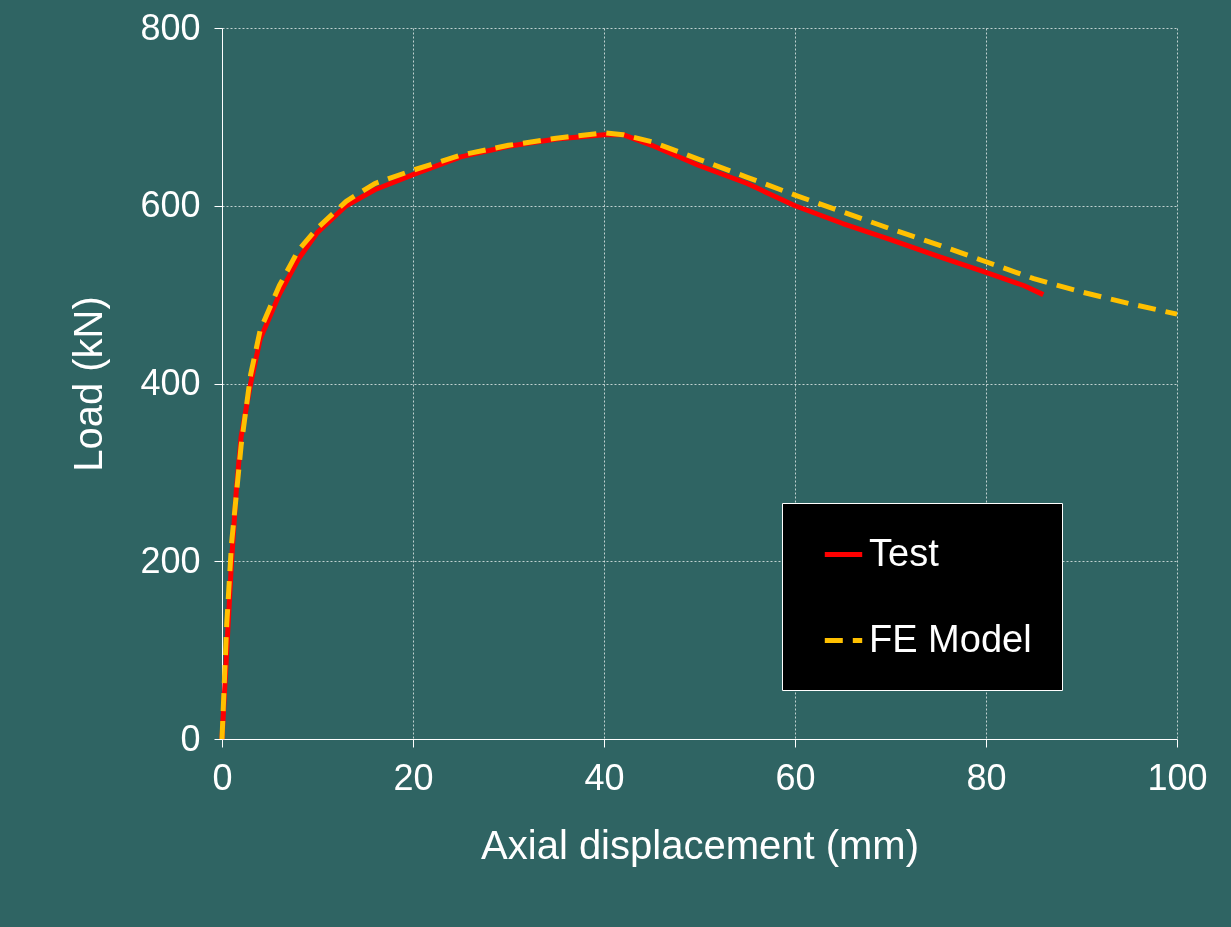  I want to click on x-tick-label: 20, so click(413, 777).